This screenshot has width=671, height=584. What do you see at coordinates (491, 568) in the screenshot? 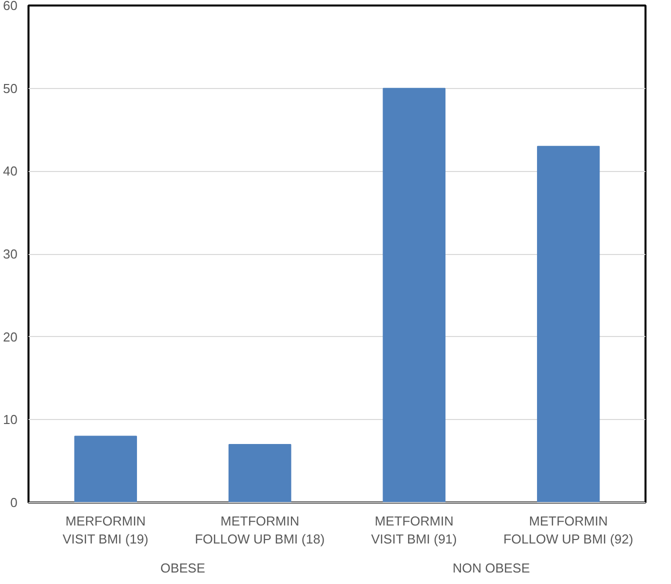
I see `text: NON OBESE` at bounding box center [491, 568].